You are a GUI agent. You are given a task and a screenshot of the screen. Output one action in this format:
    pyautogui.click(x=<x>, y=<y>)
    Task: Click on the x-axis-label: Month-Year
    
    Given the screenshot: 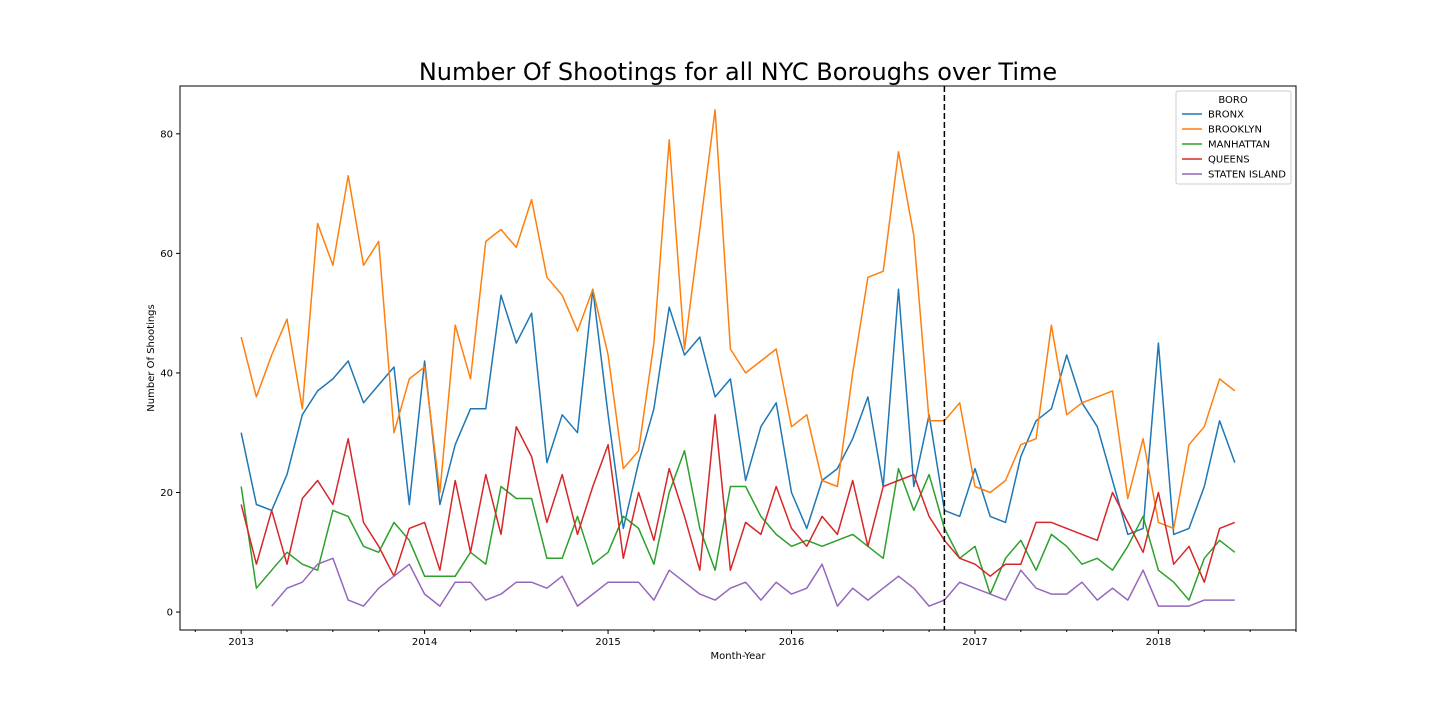 What is the action you would take?
    pyautogui.click(x=739, y=656)
    